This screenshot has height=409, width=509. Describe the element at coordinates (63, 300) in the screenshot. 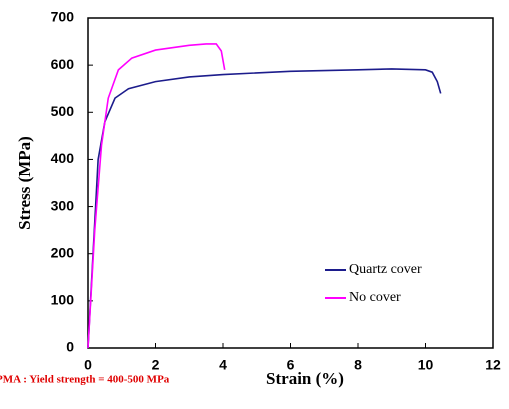

I see `y-tick-label: 100` at that location.